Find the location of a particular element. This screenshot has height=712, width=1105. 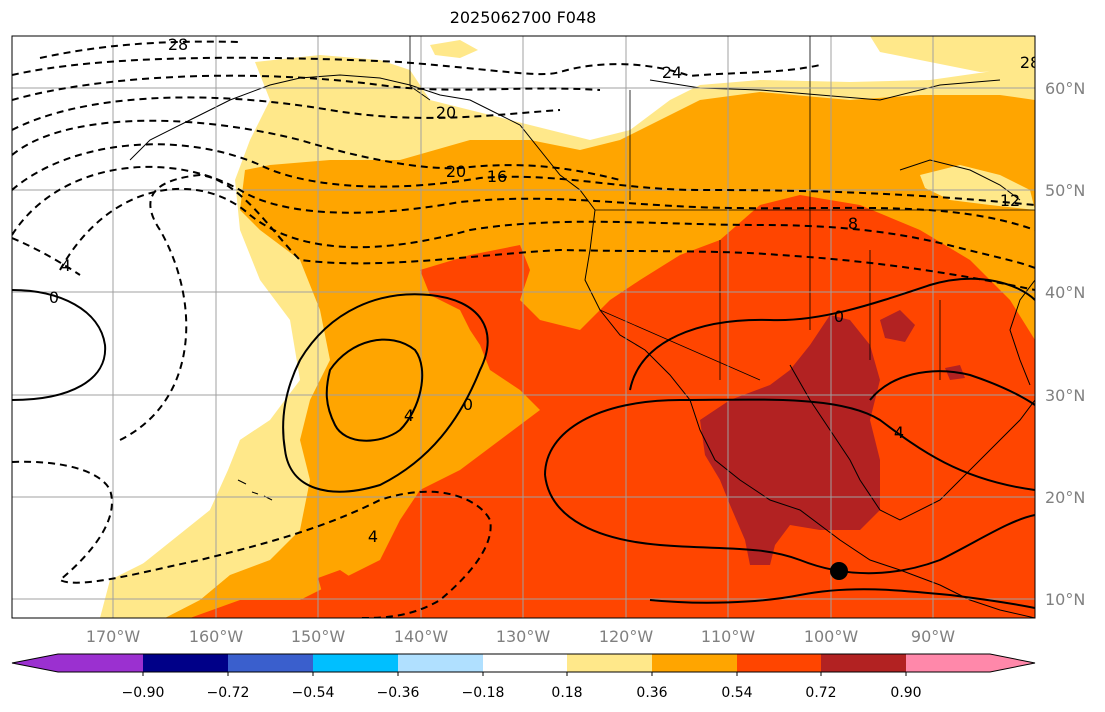

contour-label: 12 is located at coordinates (1010, 200).